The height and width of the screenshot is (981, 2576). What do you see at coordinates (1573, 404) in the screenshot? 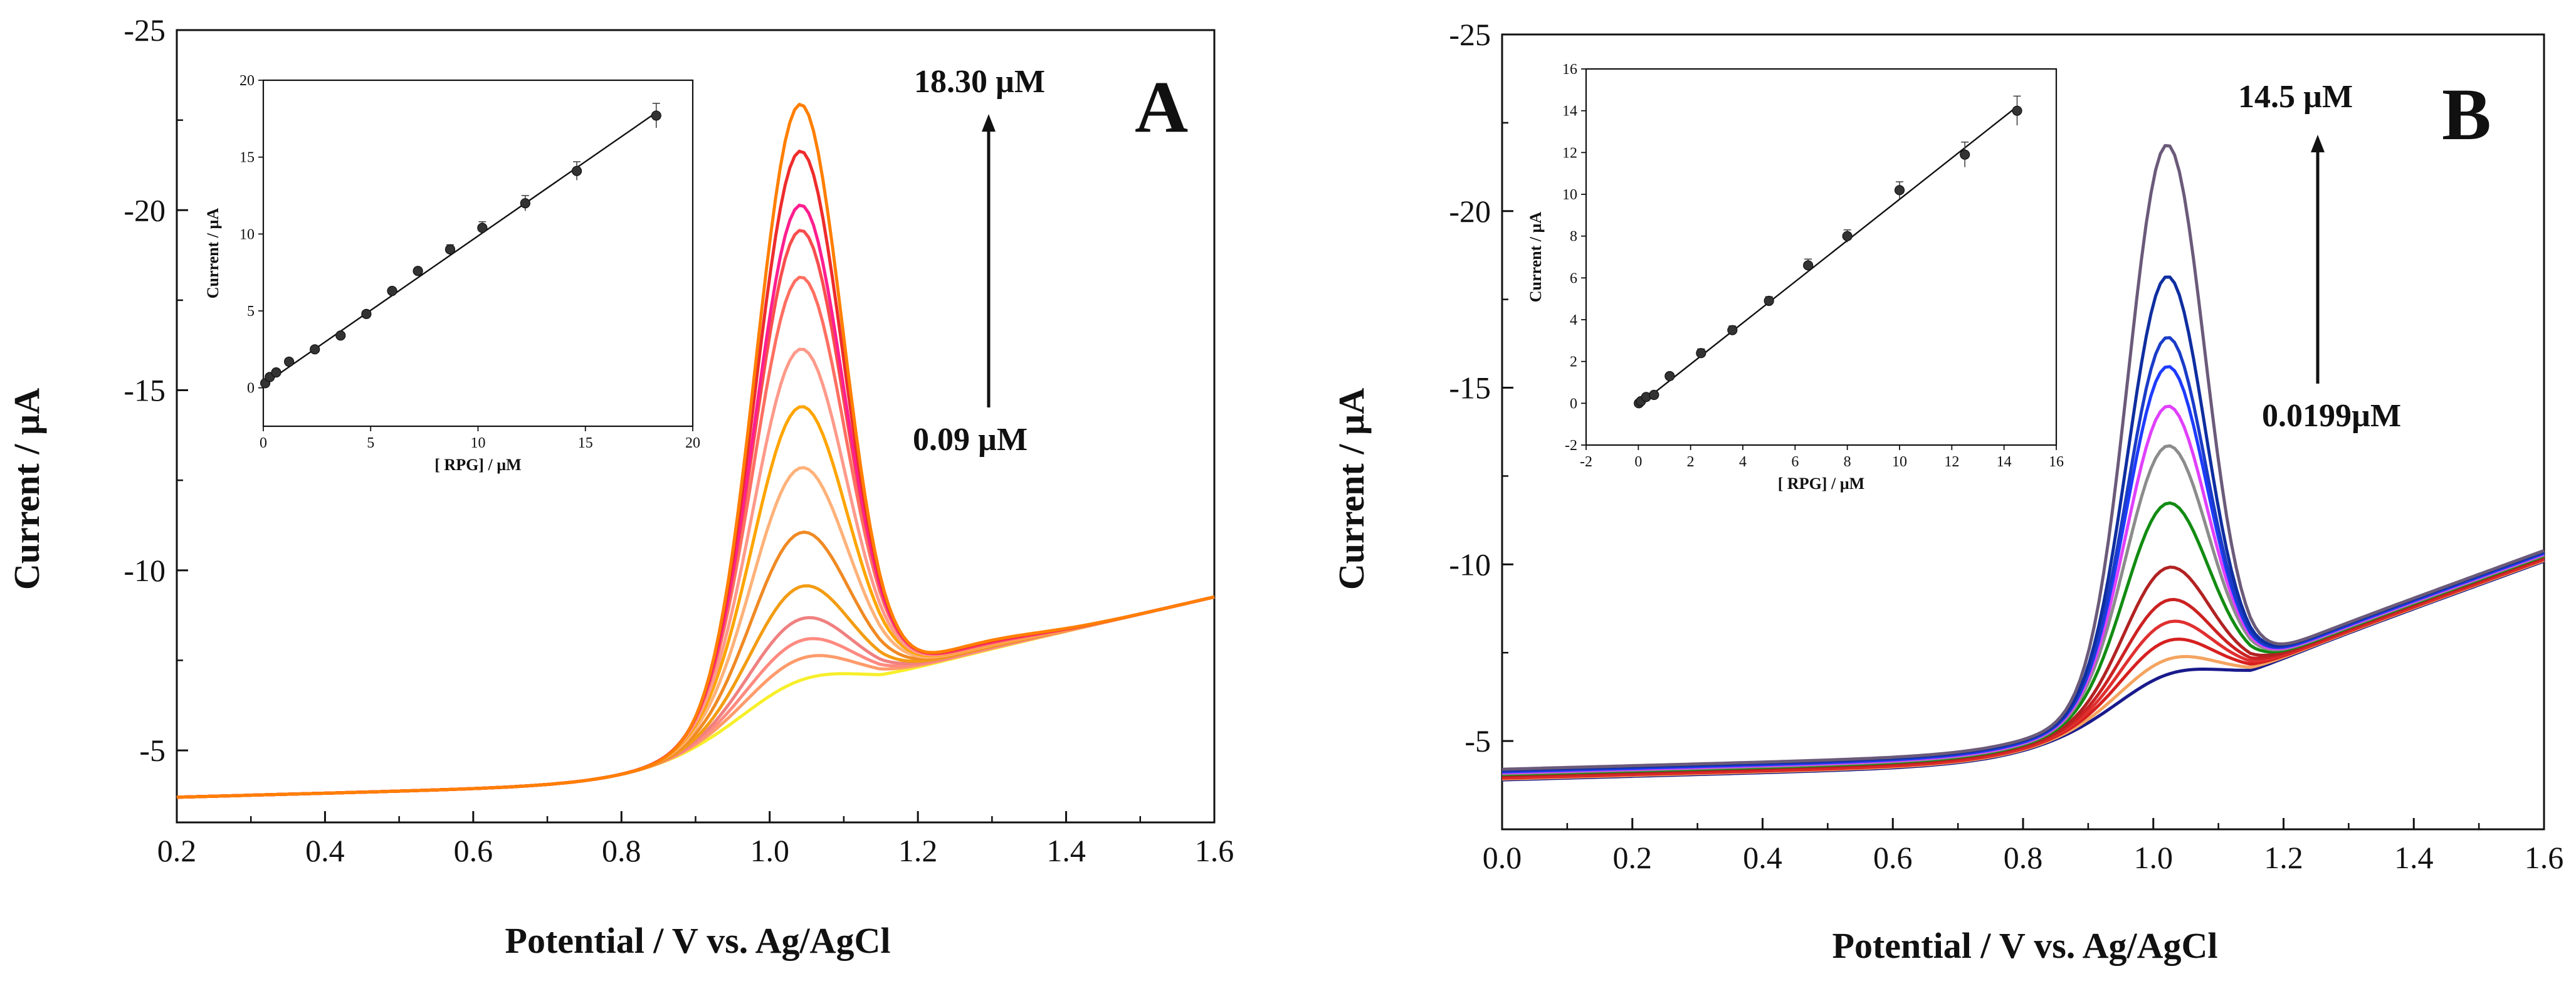
I see `panel-b-inset-y-tick-label: 0` at bounding box center [1573, 404].